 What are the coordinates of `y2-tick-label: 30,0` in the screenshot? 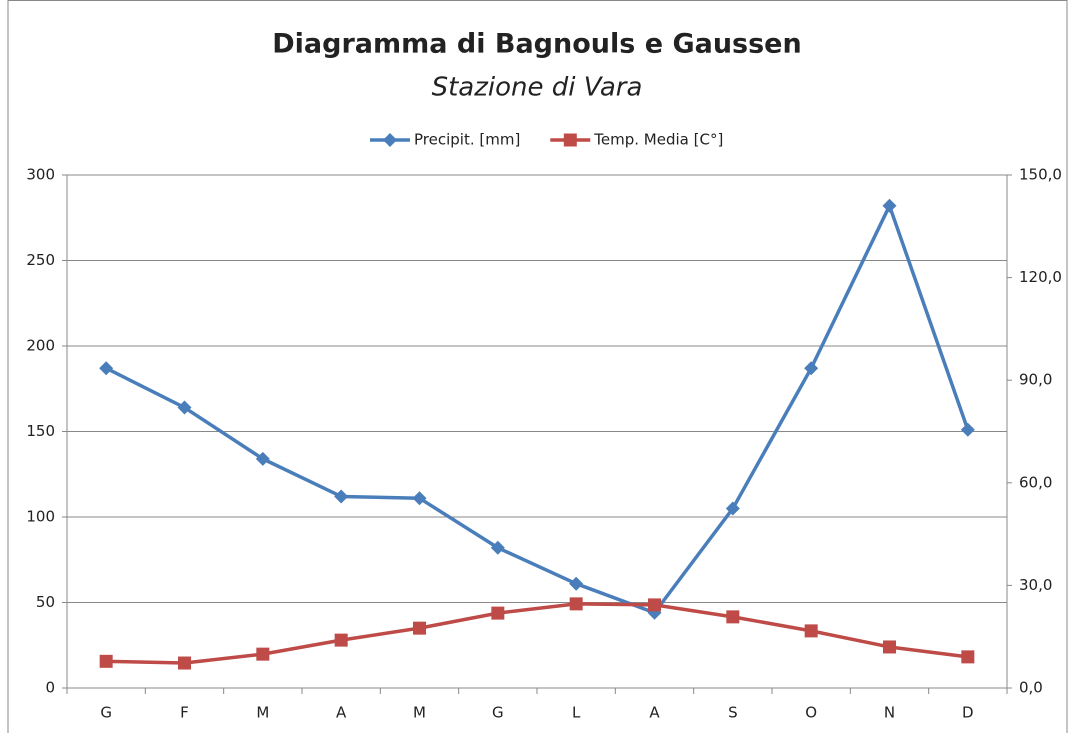 It's located at (1035, 585).